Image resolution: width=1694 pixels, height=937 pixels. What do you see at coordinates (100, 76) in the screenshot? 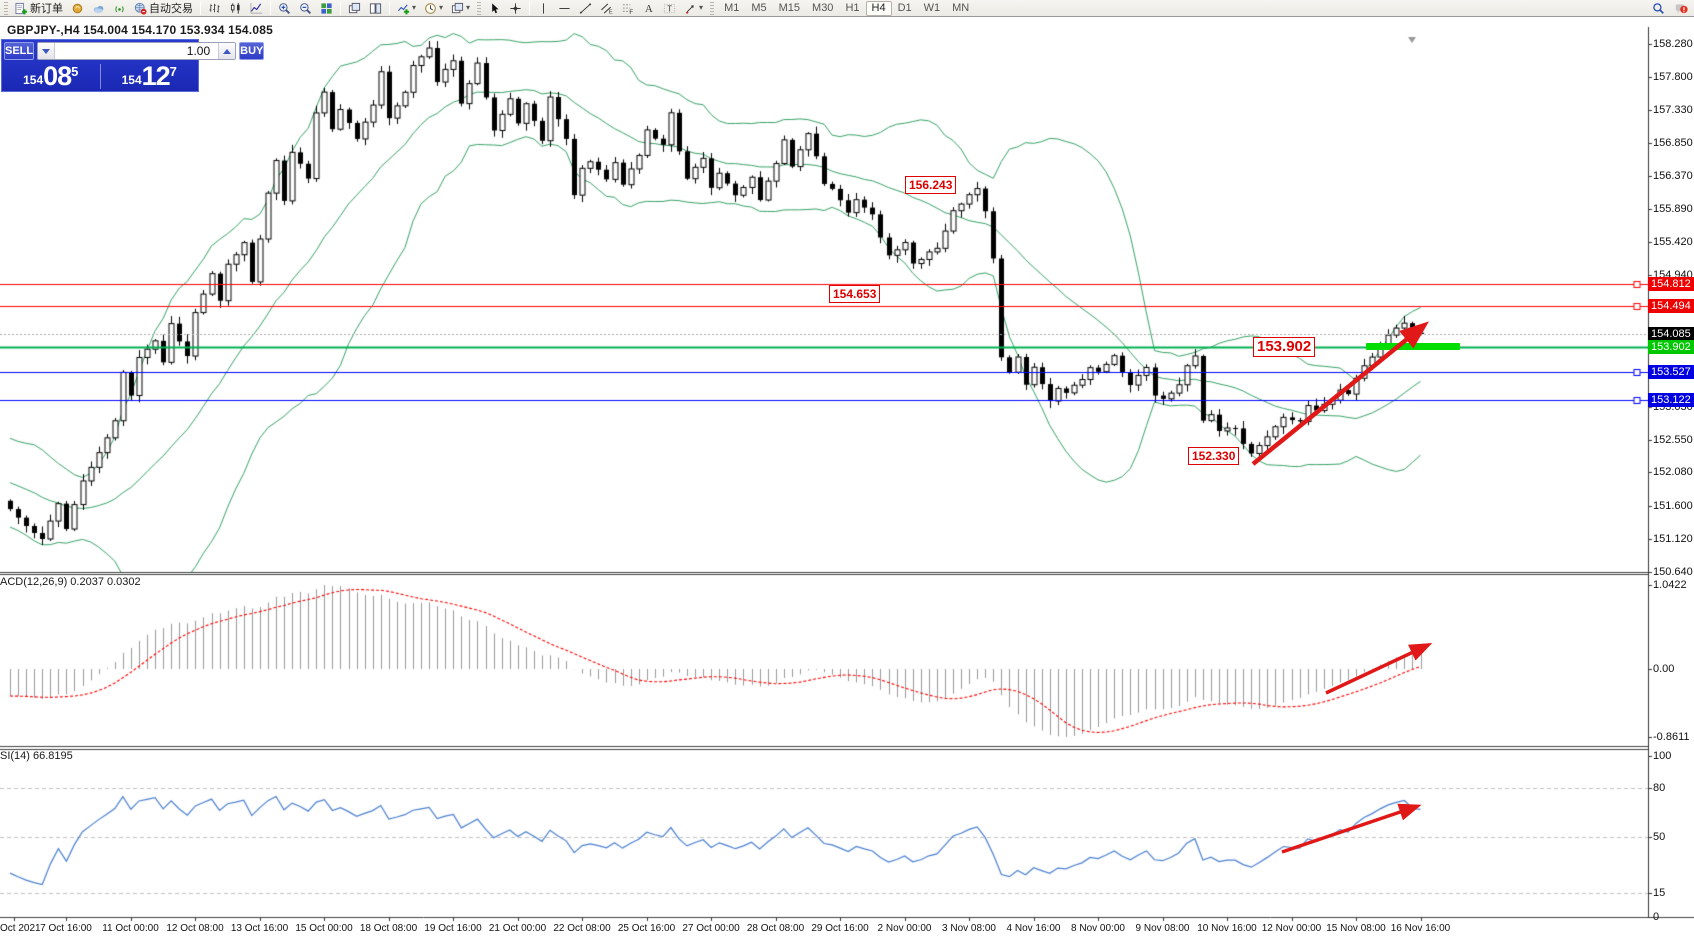
I see `price-divider` at bounding box center [100, 76].